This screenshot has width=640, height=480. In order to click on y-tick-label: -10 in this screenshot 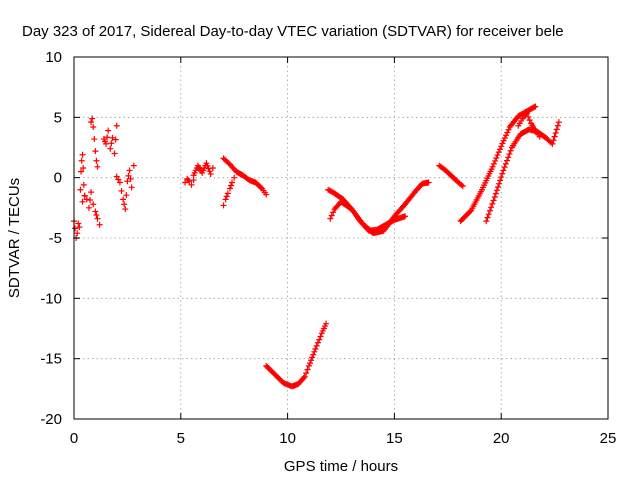, I will do `click(51, 298)`.